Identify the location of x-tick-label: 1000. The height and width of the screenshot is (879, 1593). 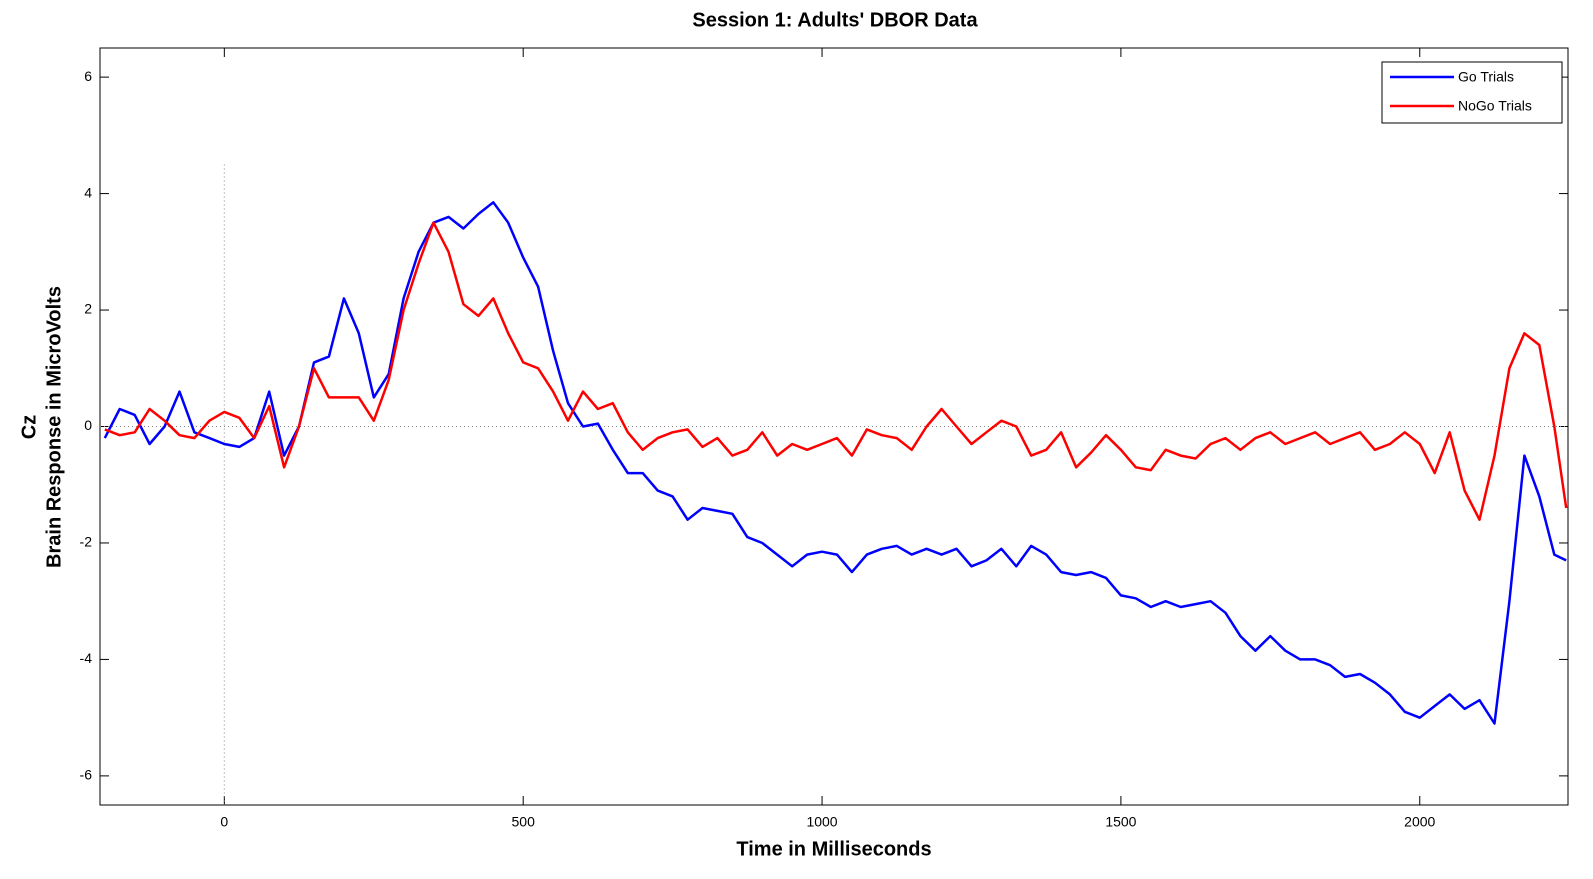
(821, 822).